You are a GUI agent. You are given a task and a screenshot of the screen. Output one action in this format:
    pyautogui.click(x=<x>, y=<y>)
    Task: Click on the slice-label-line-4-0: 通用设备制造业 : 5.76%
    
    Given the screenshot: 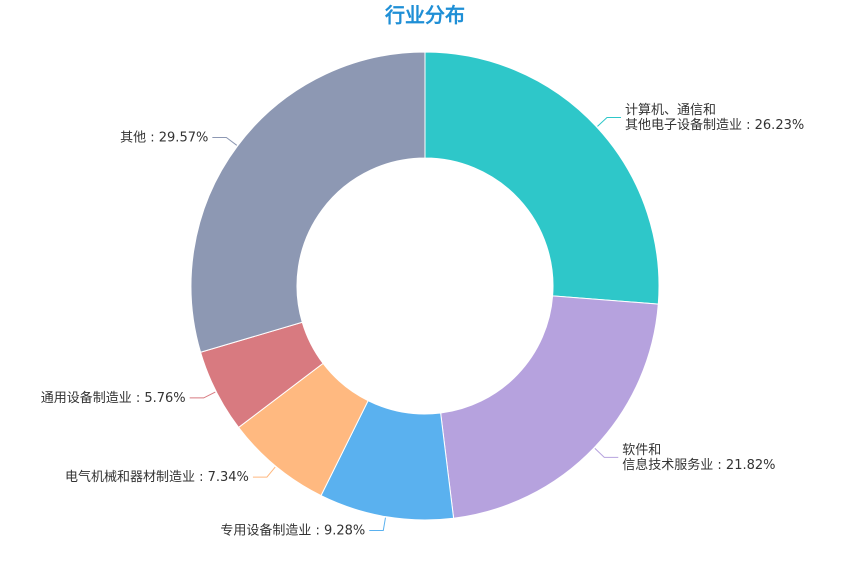 What is the action you would take?
    pyautogui.click(x=113, y=398)
    